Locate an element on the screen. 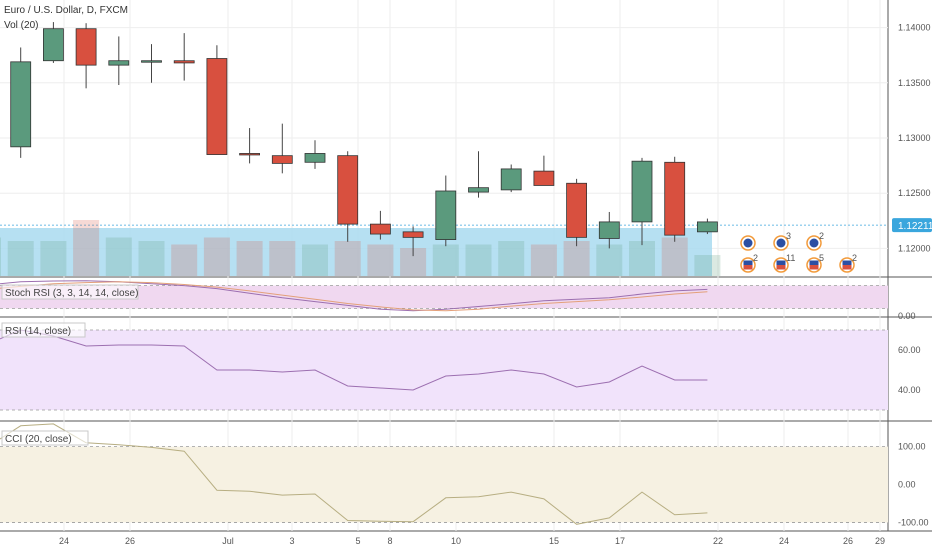  rsi-band is located at coordinates (444, 370).